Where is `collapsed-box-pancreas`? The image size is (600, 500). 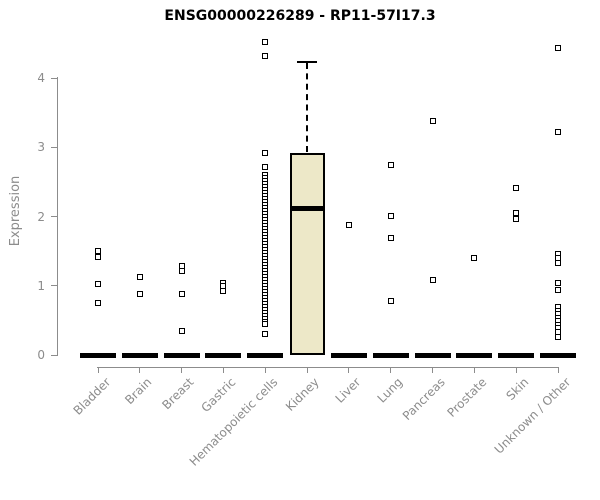 collapsed-box-pancreas is located at coordinates (432, 355).